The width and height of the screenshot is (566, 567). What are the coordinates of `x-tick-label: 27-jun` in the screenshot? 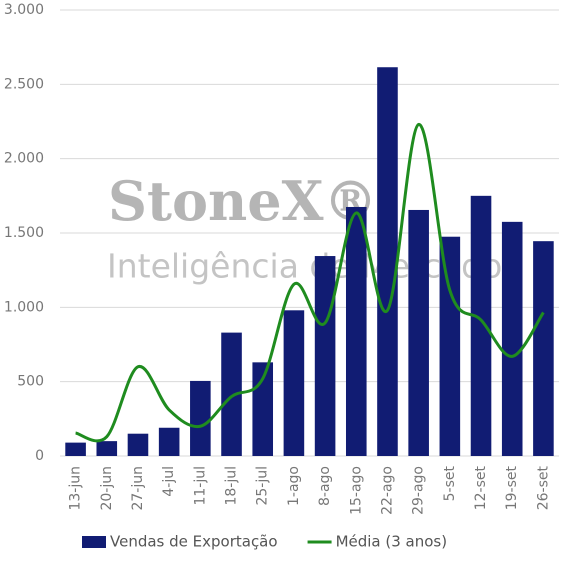 It's located at (138, 488).